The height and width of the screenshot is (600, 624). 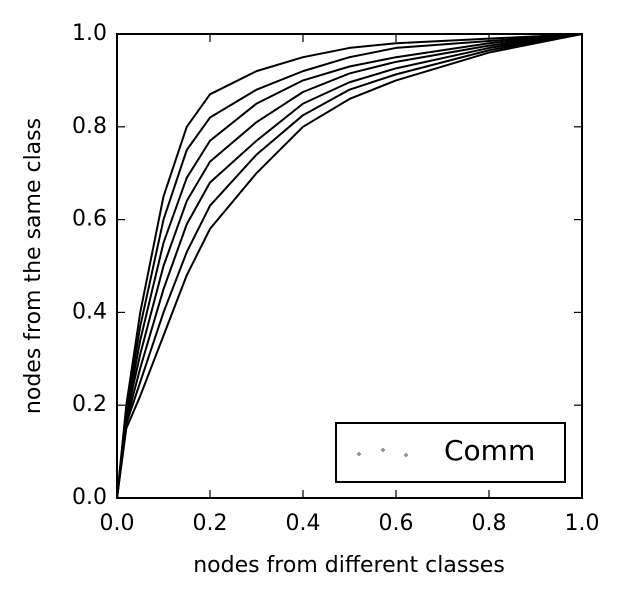 What do you see at coordinates (303, 523) in the screenshot?
I see `x-tick-label: 0.4` at bounding box center [303, 523].